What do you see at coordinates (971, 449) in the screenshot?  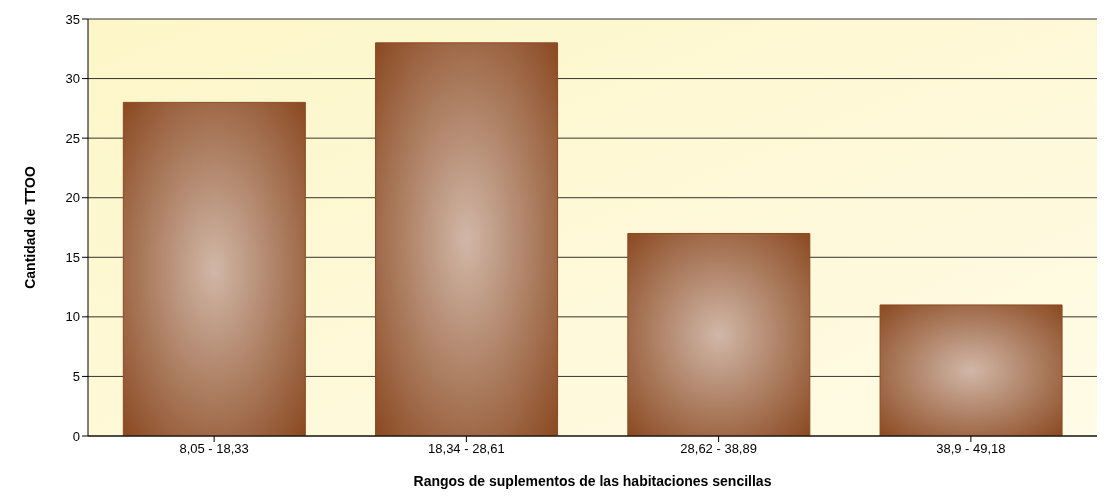 I see `x-tick-label: 38,9 - 49,18` at bounding box center [971, 449].